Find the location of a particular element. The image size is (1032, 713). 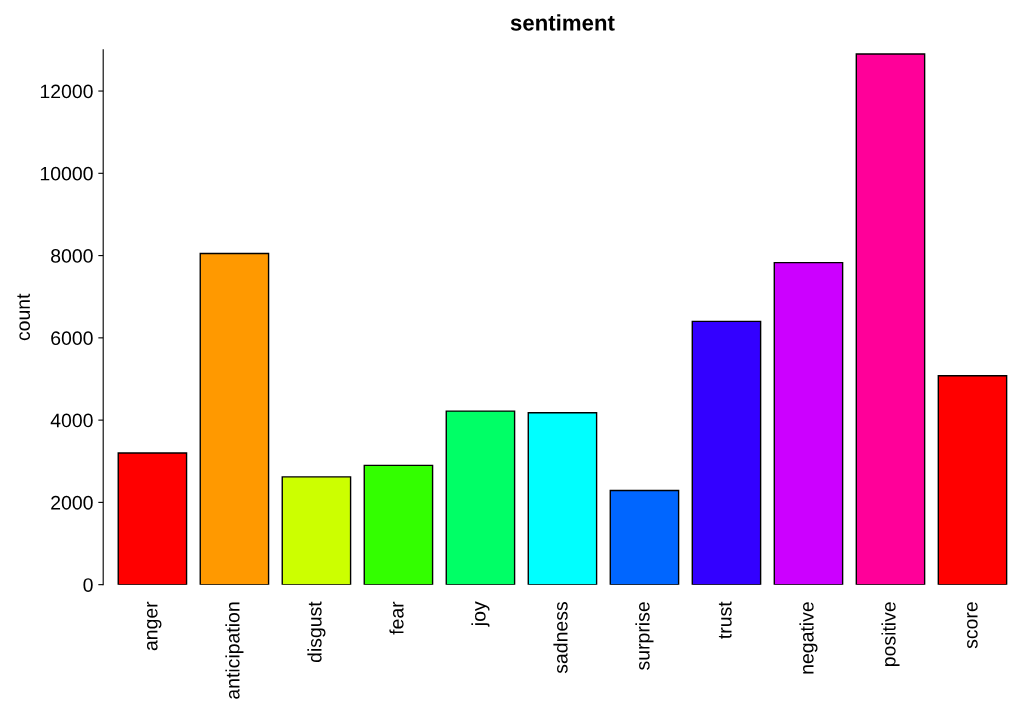

y-tick-label: 0 is located at coordinates (88, 585).